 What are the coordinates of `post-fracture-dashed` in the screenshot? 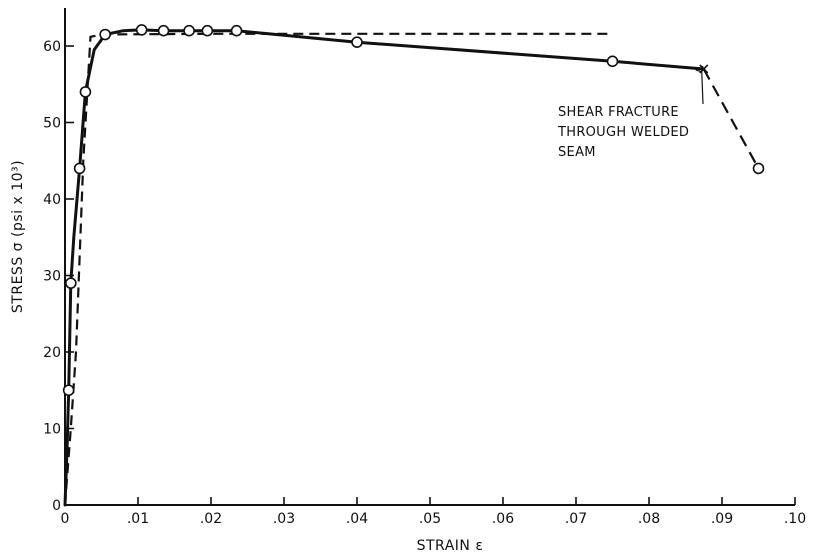 It's located at (731, 118).